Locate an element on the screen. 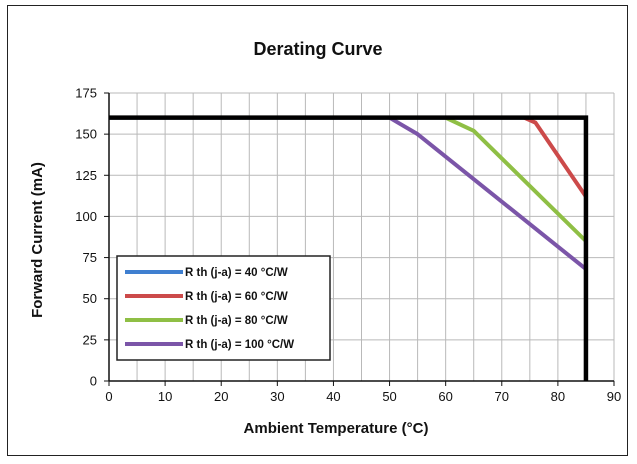 This screenshot has height=464, width=637. y-tick-label: 150 is located at coordinates (86, 134).